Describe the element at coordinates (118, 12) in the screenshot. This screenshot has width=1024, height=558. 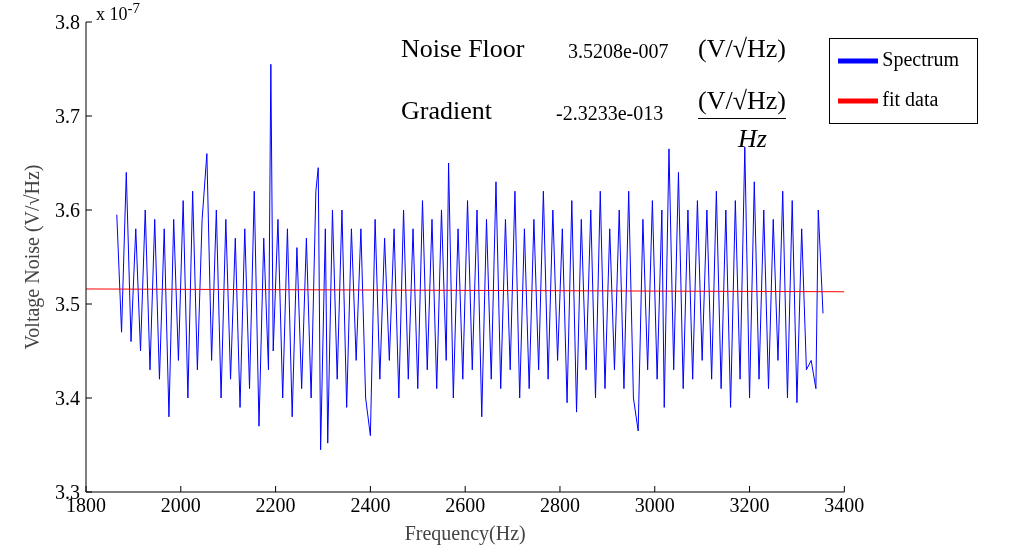
I see `annotation: x 10$^{-7}$` at that location.